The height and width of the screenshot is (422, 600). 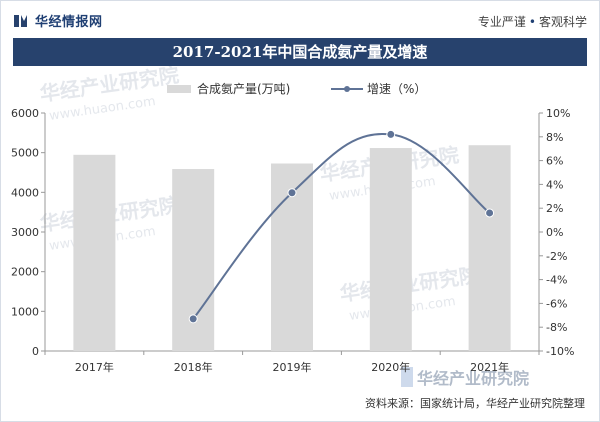 What do you see at coordinates (556, 327) in the screenshot?
I see `y-right-tick-label: -8%` at bounding box center [556, 327].